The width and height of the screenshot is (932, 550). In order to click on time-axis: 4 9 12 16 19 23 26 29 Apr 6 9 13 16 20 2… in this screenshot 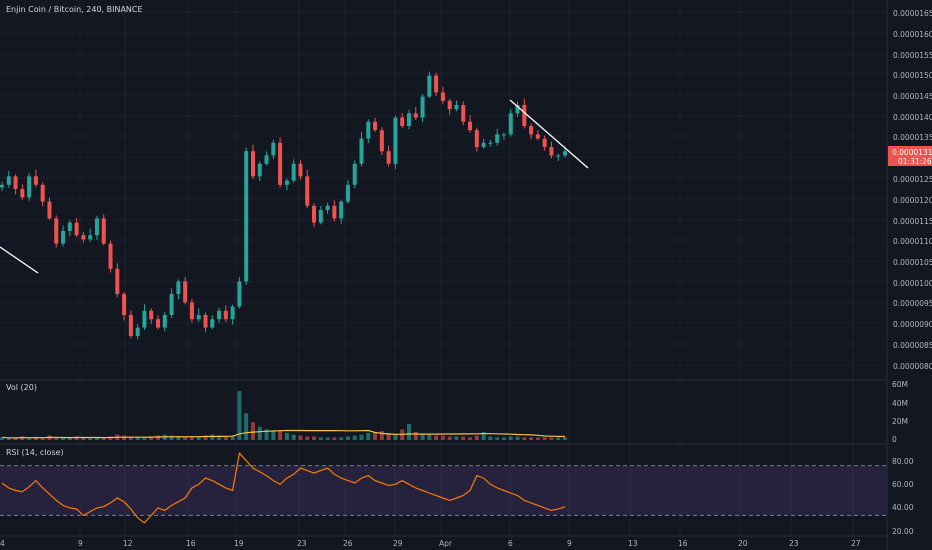, I will do `click(430, 543)`.